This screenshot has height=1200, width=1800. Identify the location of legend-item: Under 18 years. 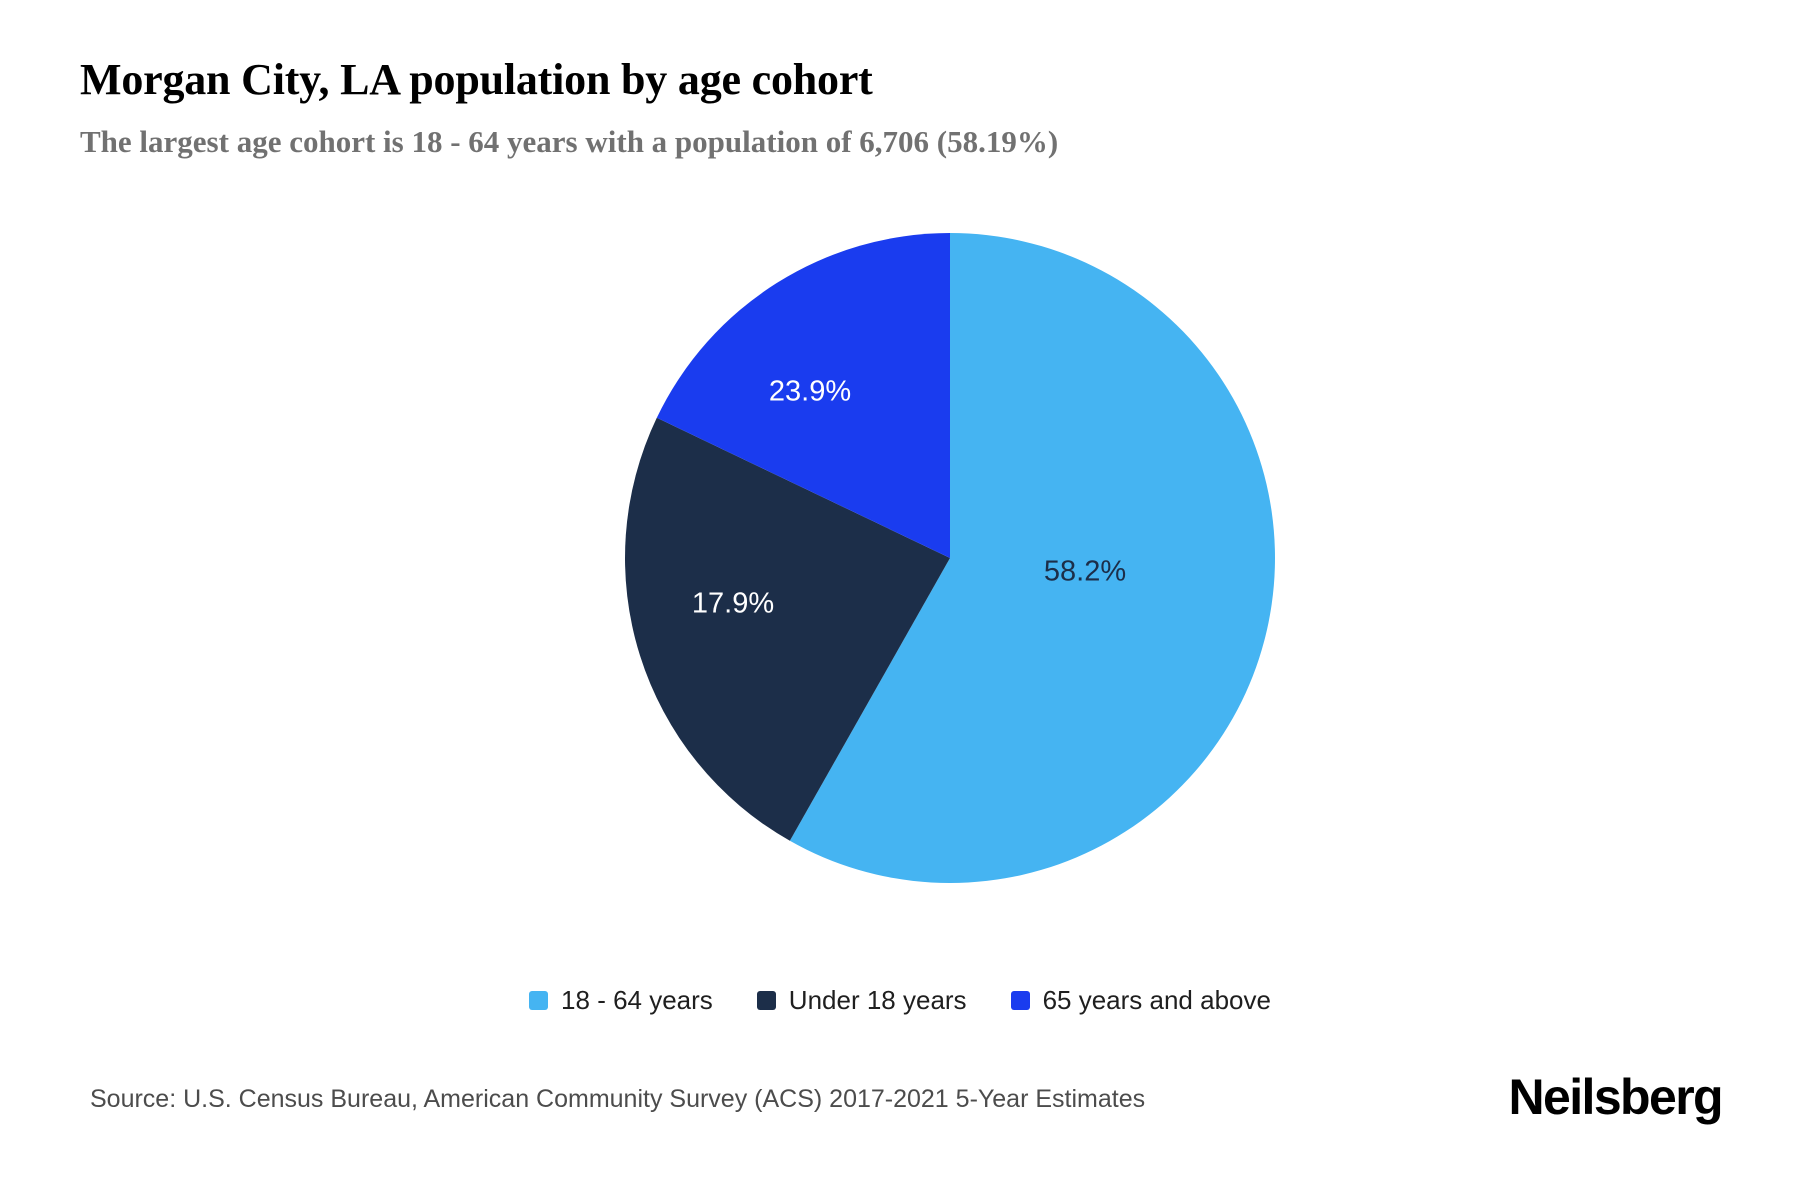
(861, 1000).